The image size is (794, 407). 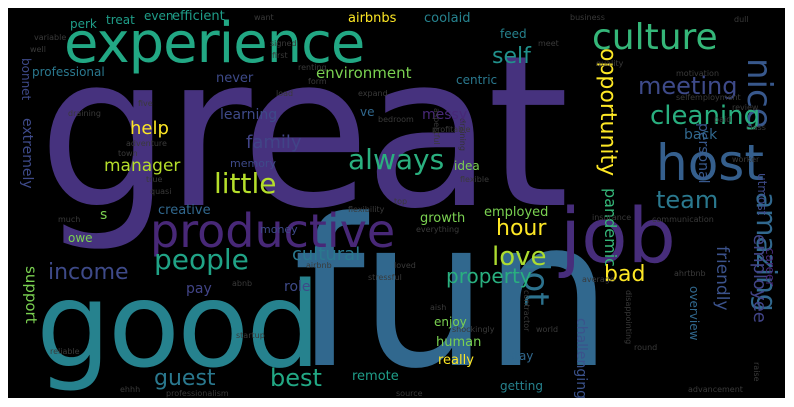 What do you see at coordinates (26, 79) in the screenshot?
I see `word-bonnet: bonnet` at bounding box center [26, 79].